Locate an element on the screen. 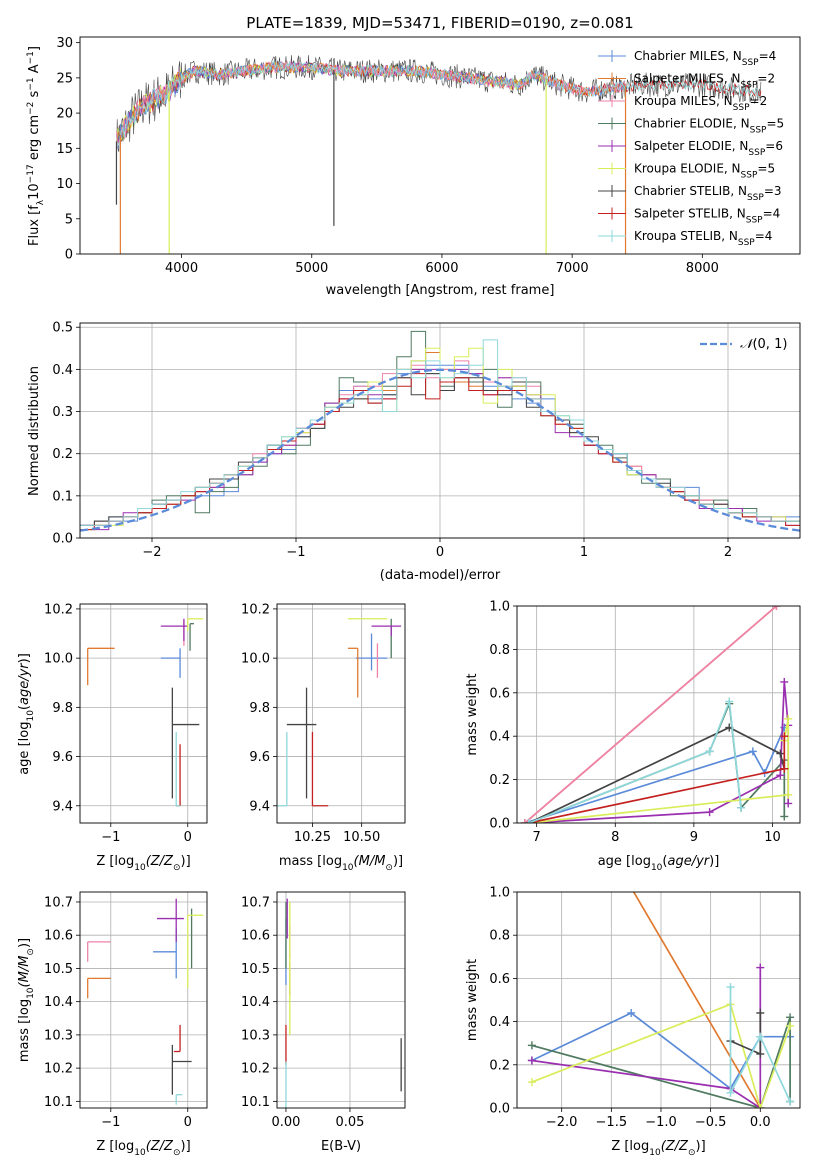  x-tick-label: −1 is located at coordinates (295, 552).